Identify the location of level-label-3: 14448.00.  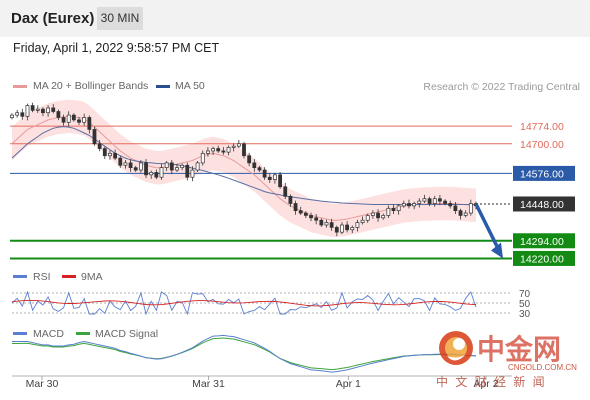
(542, 205).